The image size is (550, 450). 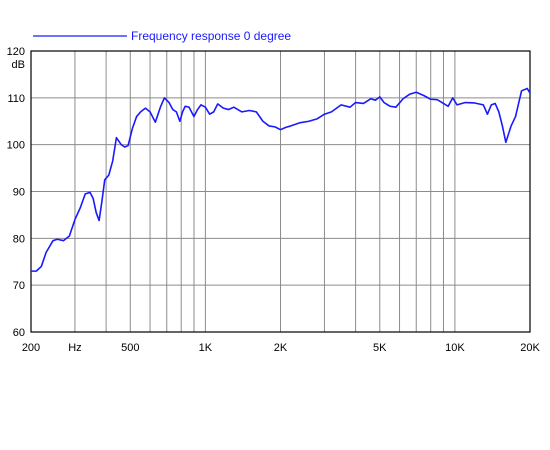 I want to click on x-tick-label: 500, so click(x=130, y=348).